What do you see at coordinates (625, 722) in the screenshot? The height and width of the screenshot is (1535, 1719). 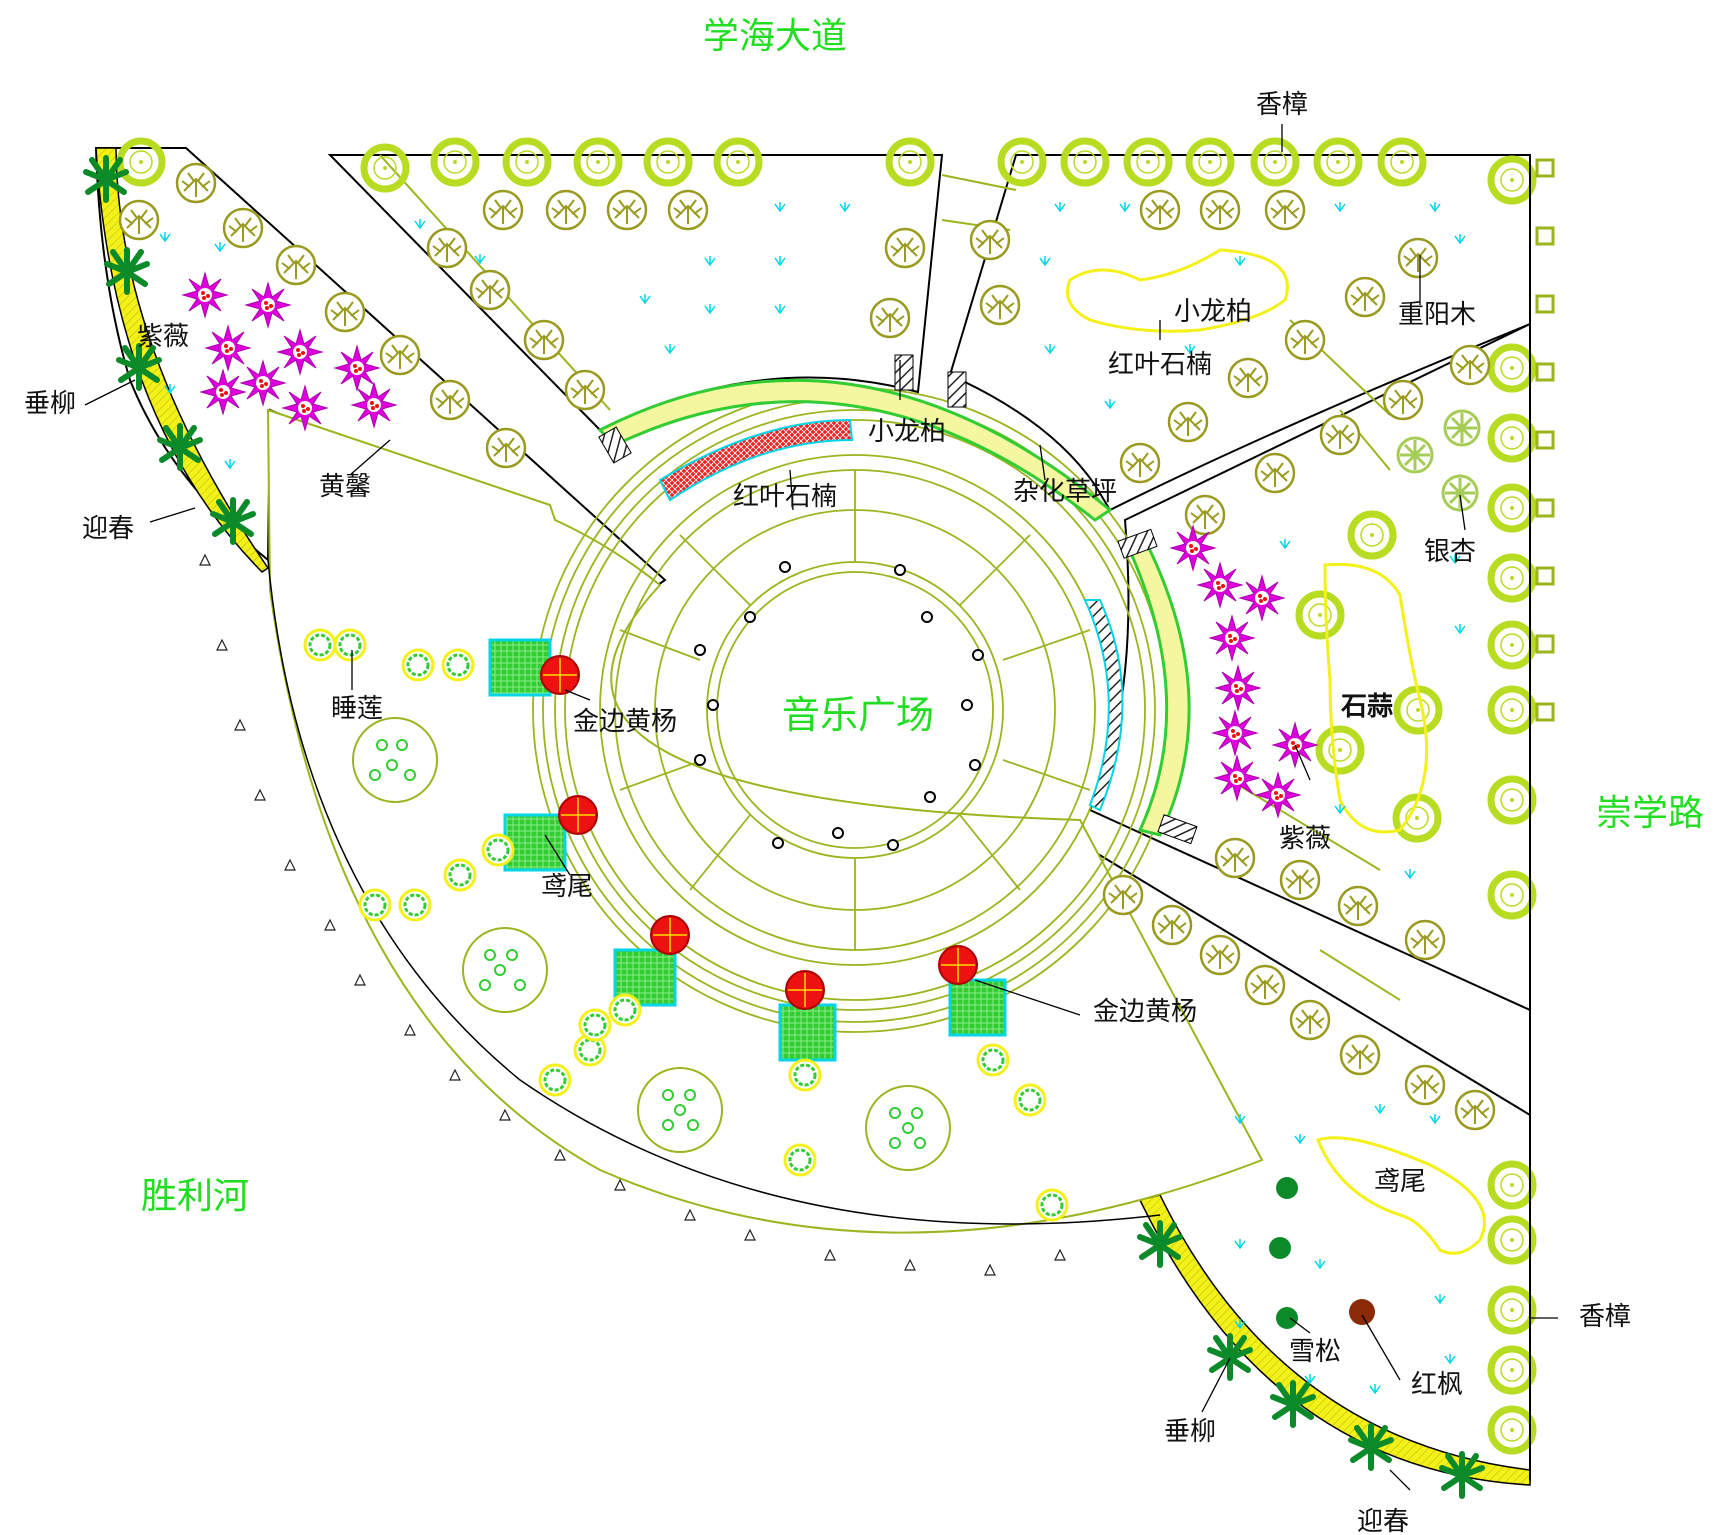 I see `label-golden-boxwood-1: 金边黄杨` at bounding box center [625, 722].